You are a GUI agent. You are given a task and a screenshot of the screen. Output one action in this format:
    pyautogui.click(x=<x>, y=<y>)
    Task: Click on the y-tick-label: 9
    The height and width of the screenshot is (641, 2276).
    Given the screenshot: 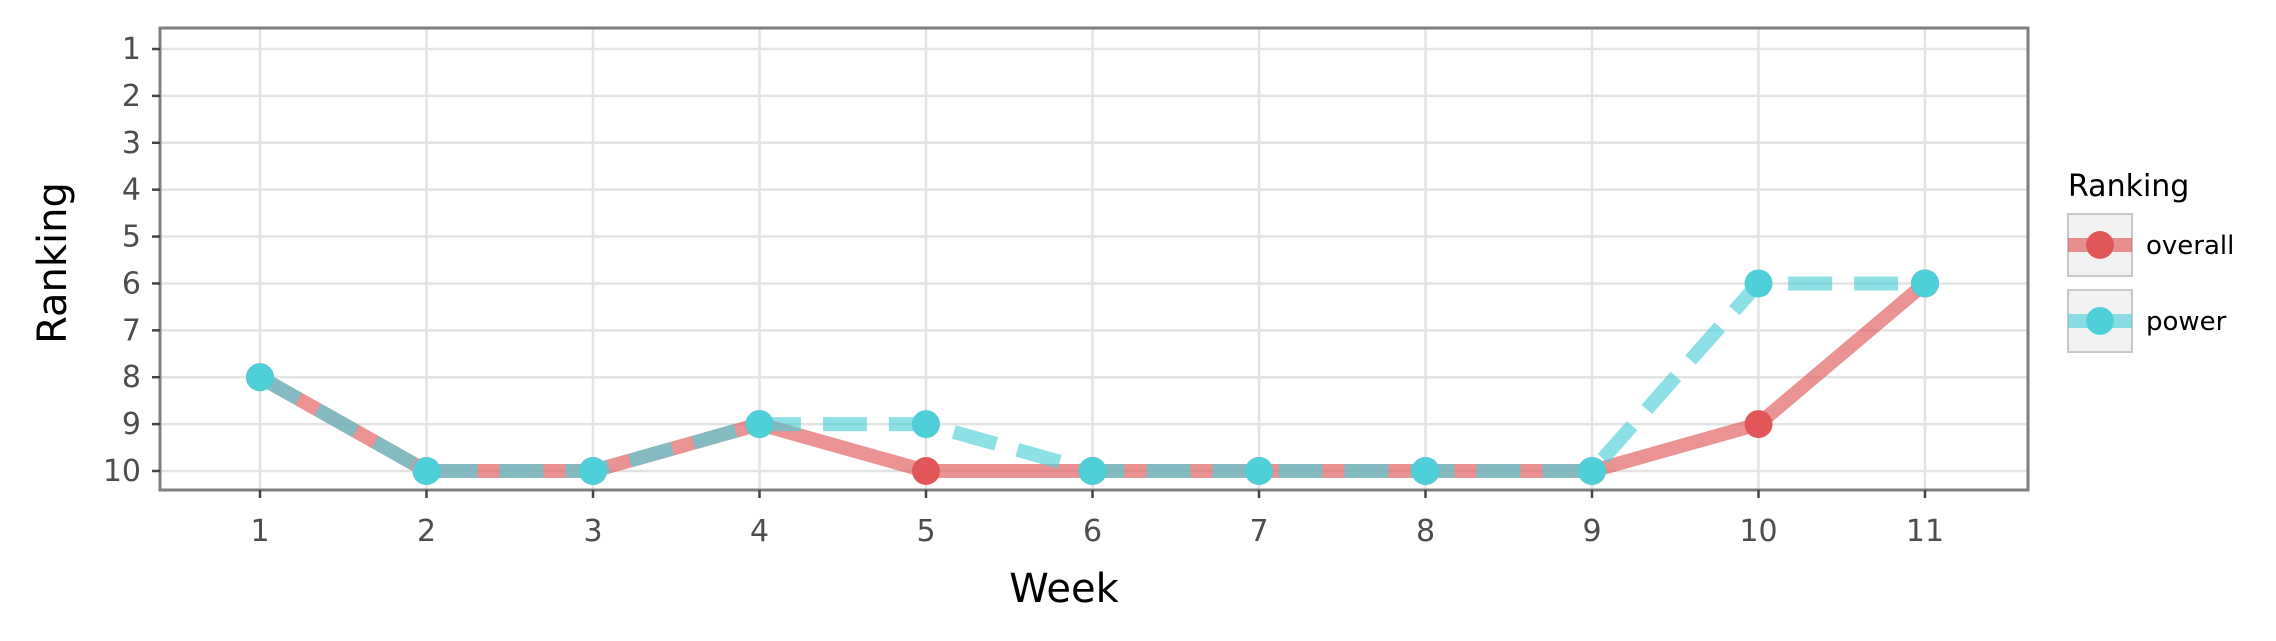 What is the action you would take?
    pyautogui.click(x=131, y=424)
    